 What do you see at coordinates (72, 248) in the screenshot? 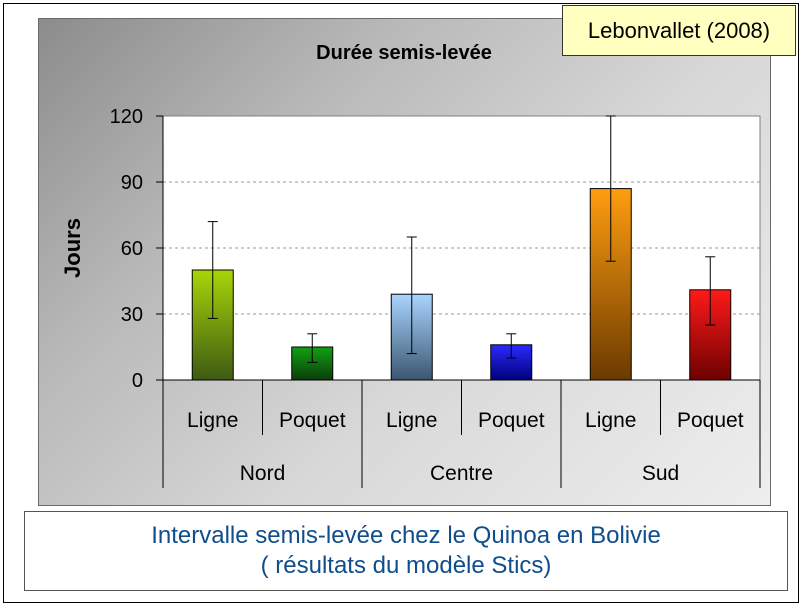
I see `y-axis-label: Jours` at bounding box center [72, 248].